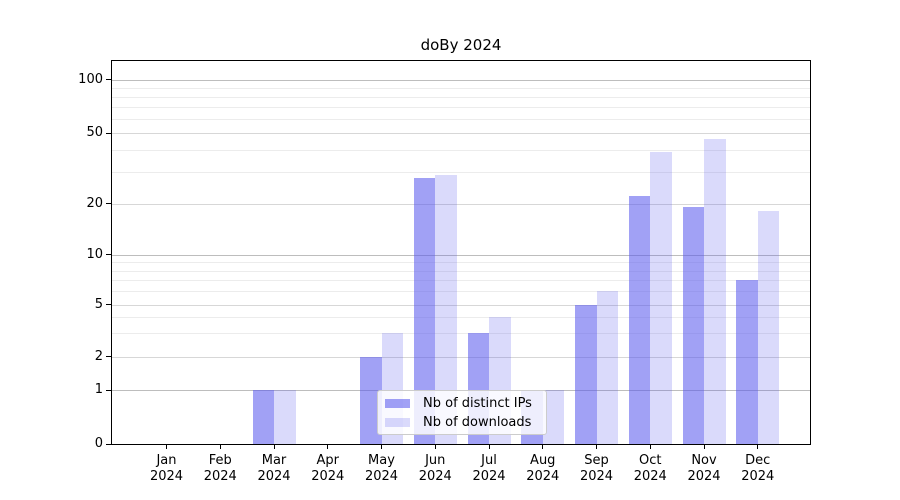 The height and width of the screenshot is (500, 900). I want to click on y-tick-label: 10, so click(94, 254).